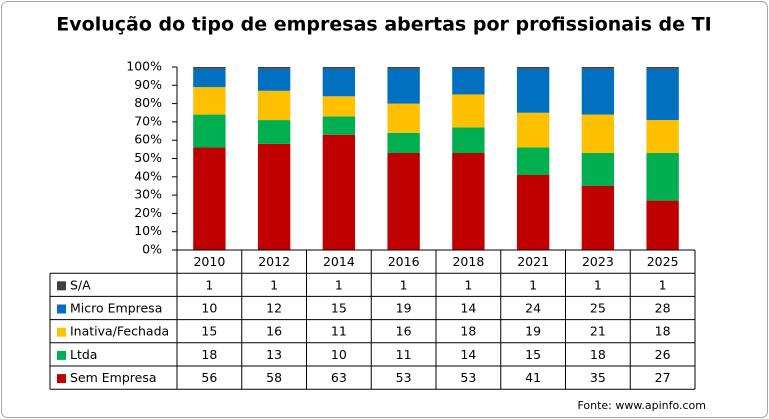  Describe the element at coordinates (274, 354) in the screenshot. I see `table-value: 13` at that location.